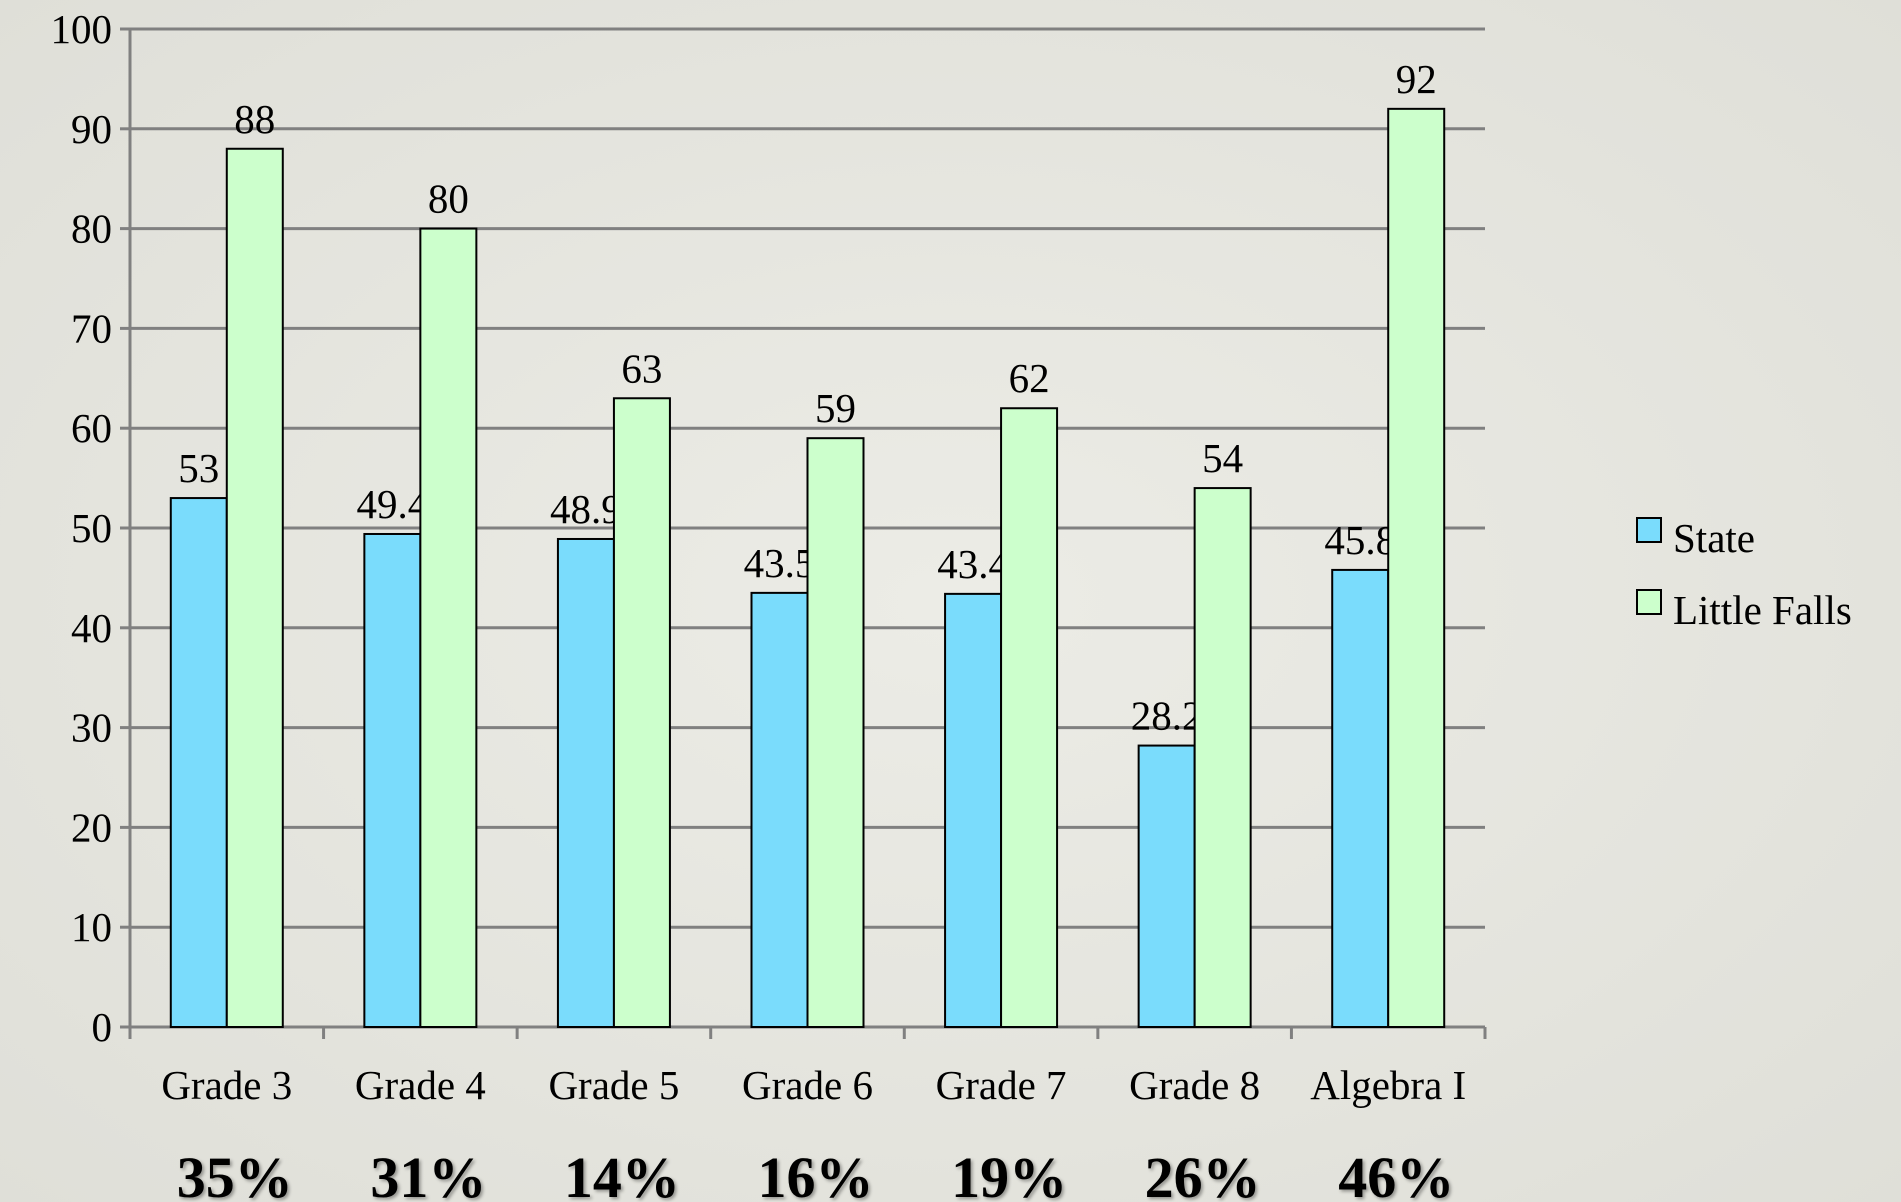 Image resolution: width=1901 pixels, height=1202 pixels. I want to click on annotation: 14%, so click(622, 1173).